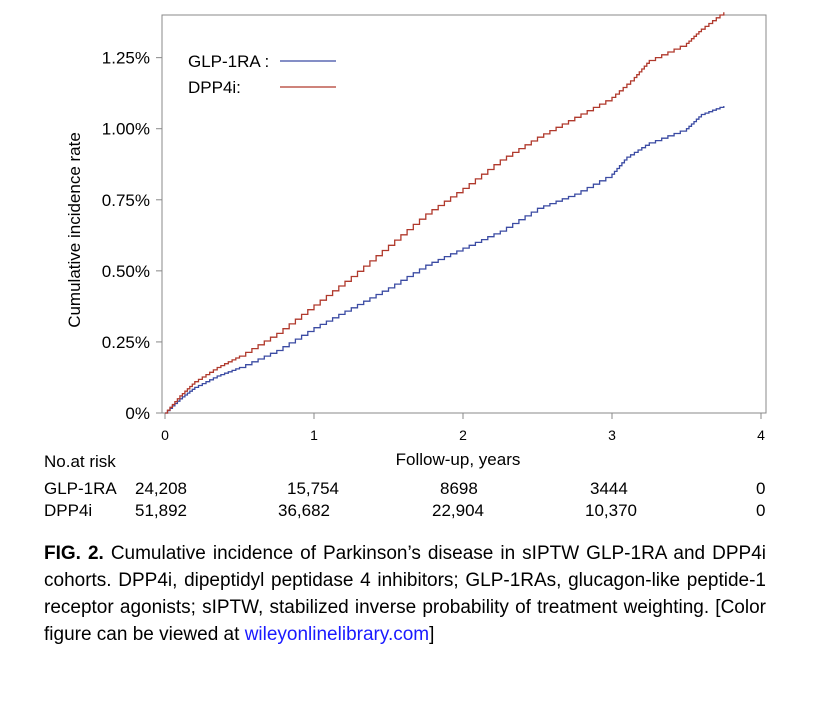 The image size is (818, 724). Describe the element at coordinates (80, 488) in the screenshot. I see `risk-row-label: GLP-1RA` at that location.